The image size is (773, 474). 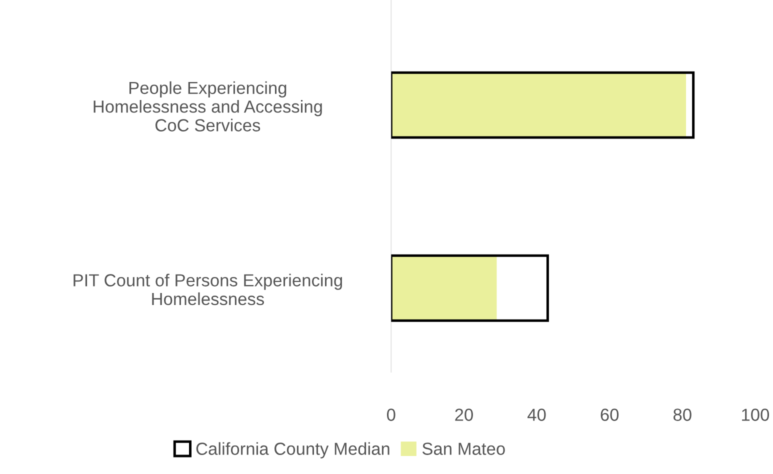 I want to click on x-tick-label: 80, so click(x=683, y=414).